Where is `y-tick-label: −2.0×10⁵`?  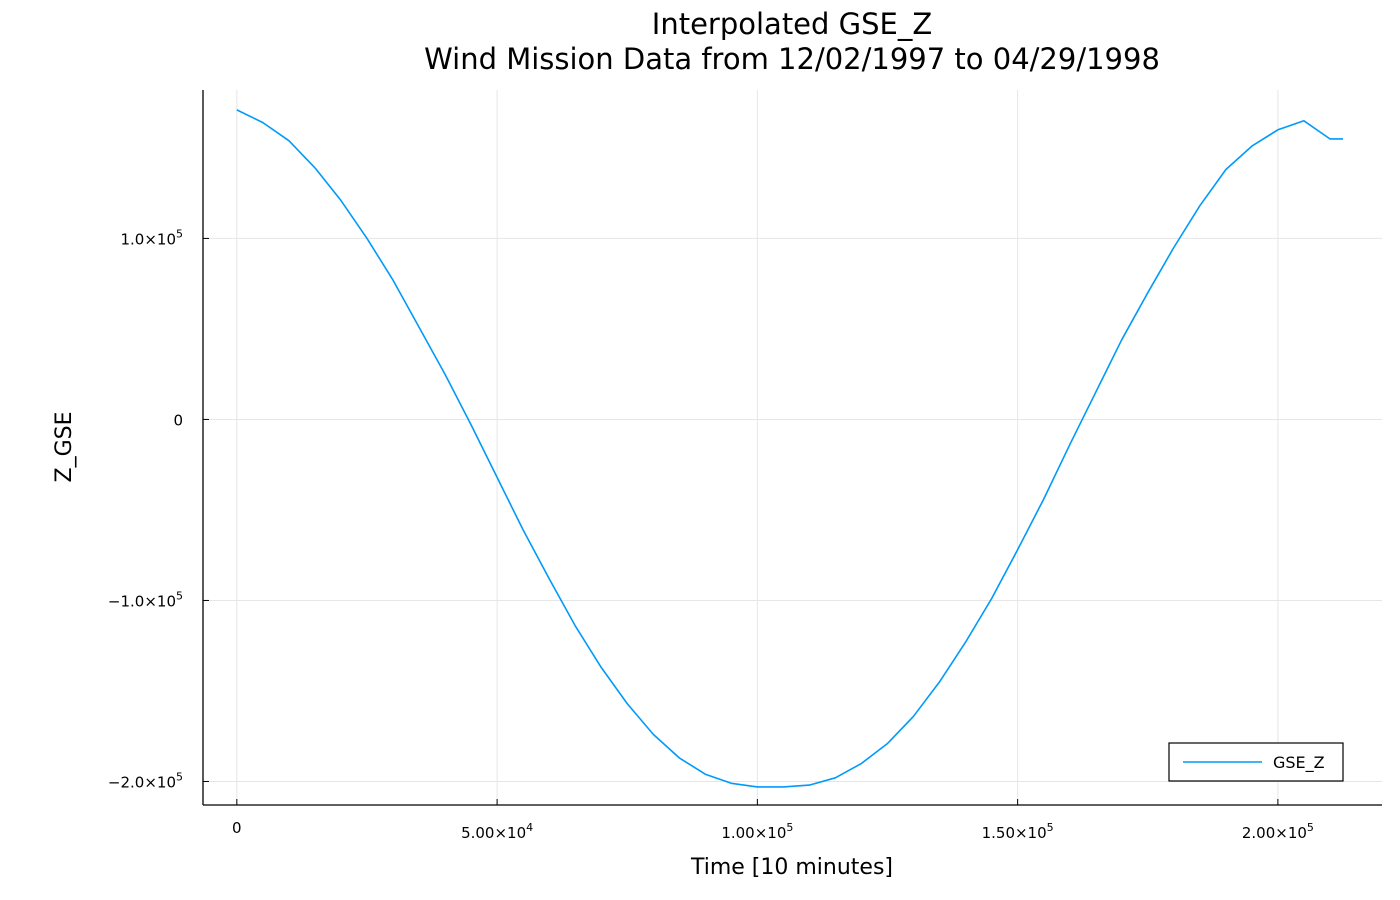
y-tick-label: −2.0×10⁵ is located at coordinates (145, 780).